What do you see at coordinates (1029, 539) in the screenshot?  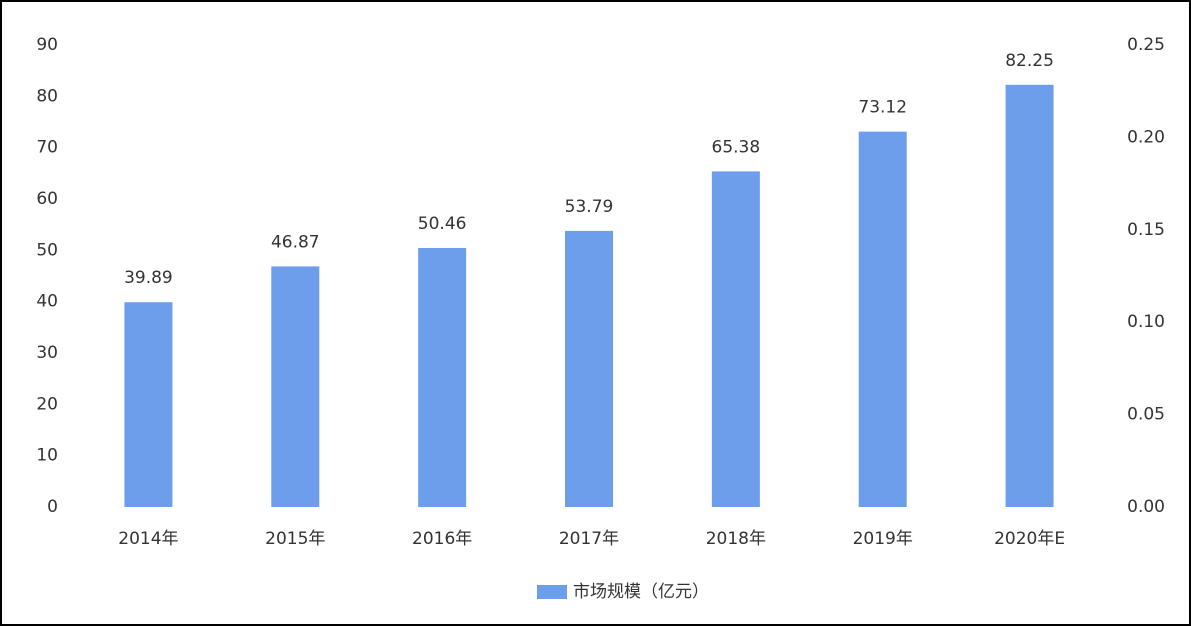 I see `x-tick-label: 2020年E` at bounding box center [1029, 539].